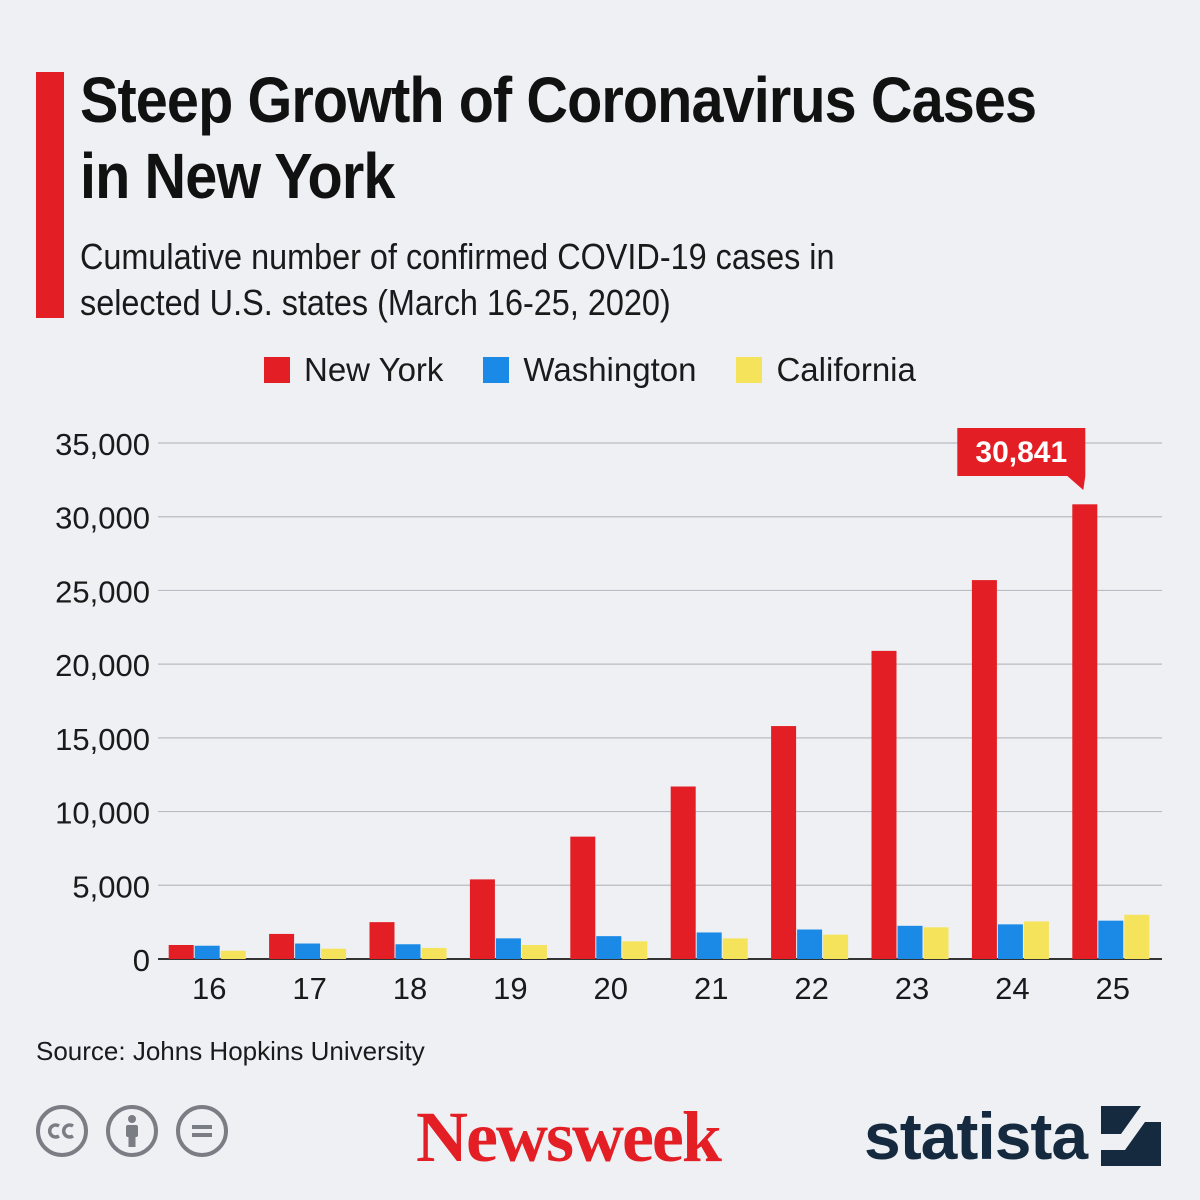 The image size is (1200, 1200). I want to click on legend-item-new-york: New York, so click(353, 370).